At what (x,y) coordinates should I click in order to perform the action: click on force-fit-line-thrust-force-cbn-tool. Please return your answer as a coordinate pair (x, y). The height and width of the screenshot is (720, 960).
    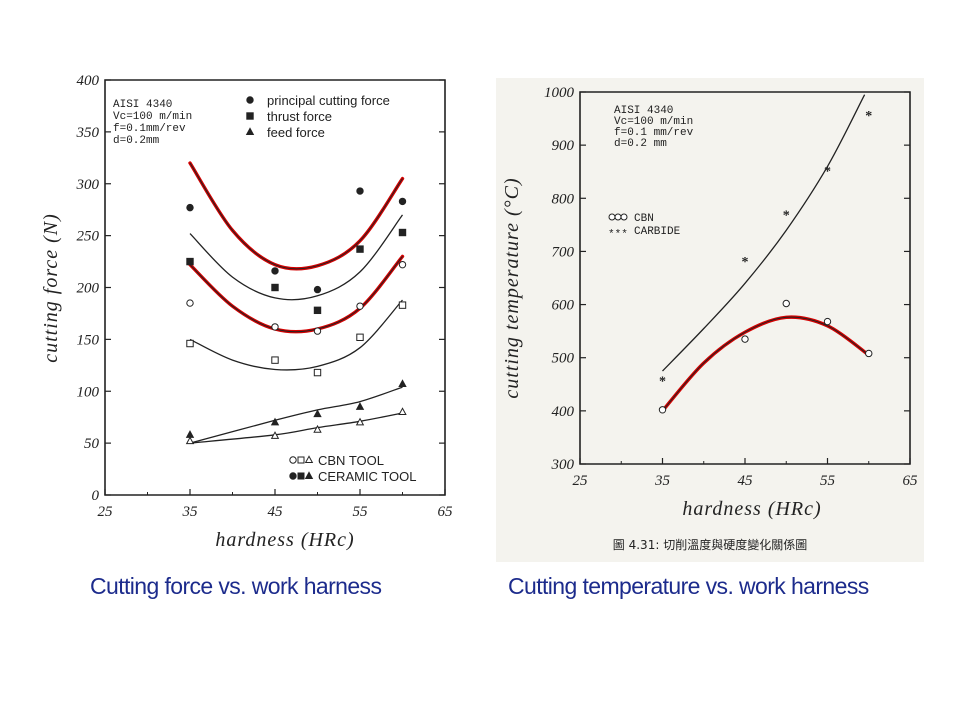
    Looking at the image, I should click on (296, 335).